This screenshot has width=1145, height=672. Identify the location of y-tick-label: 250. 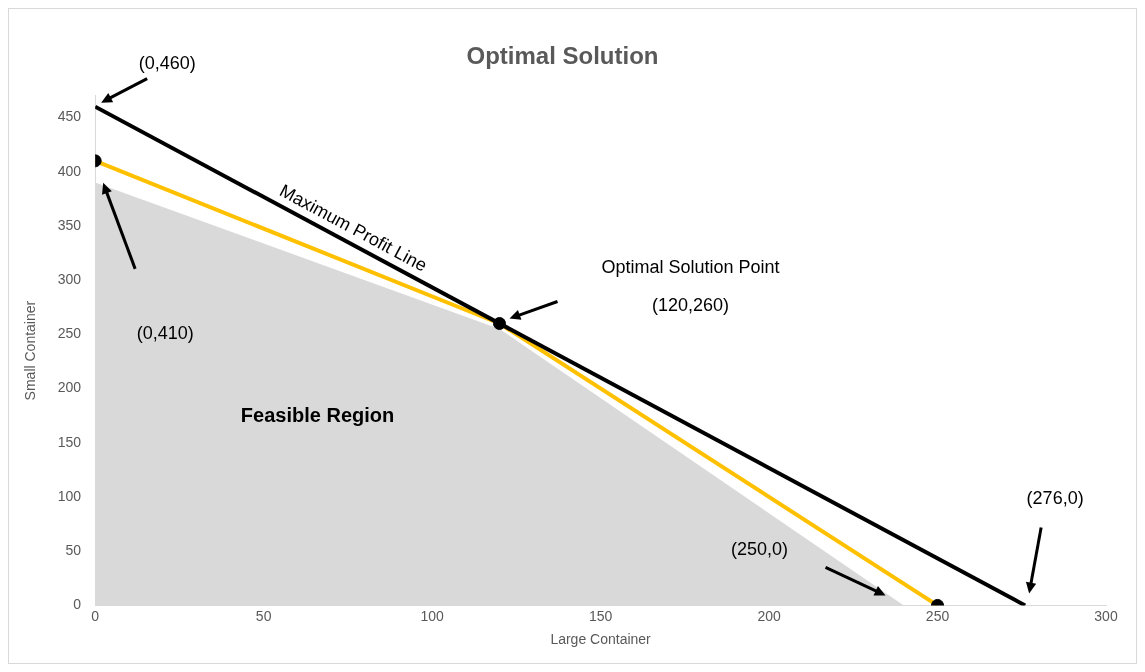
(69, 333).